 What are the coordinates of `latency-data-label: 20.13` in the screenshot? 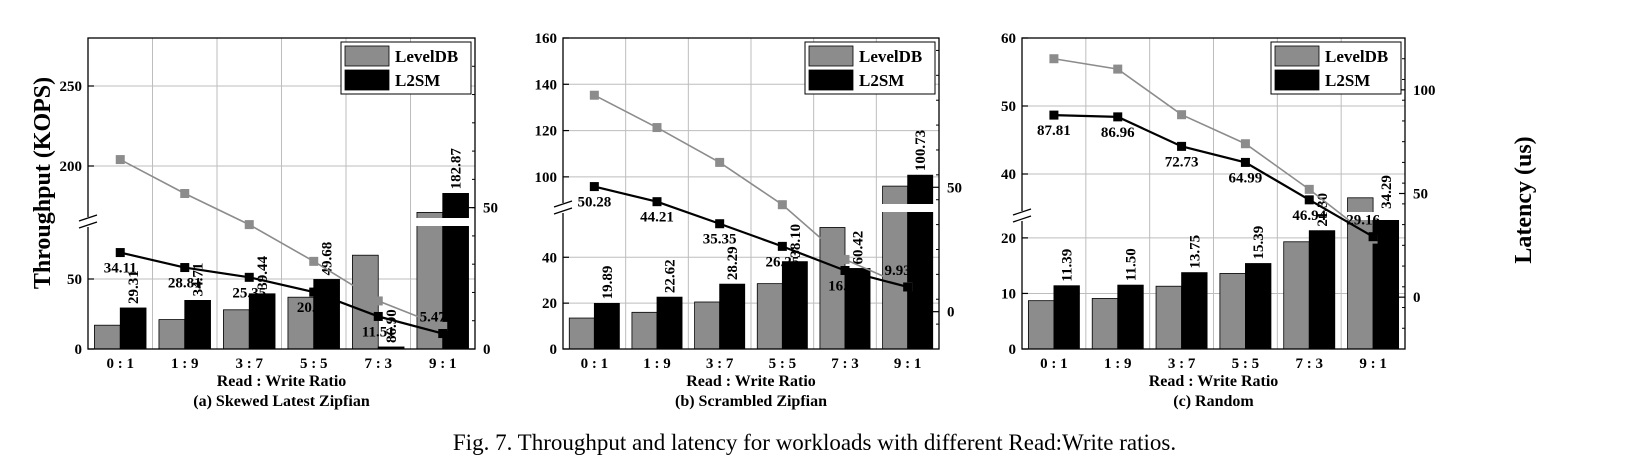 It's located at (314, 308).